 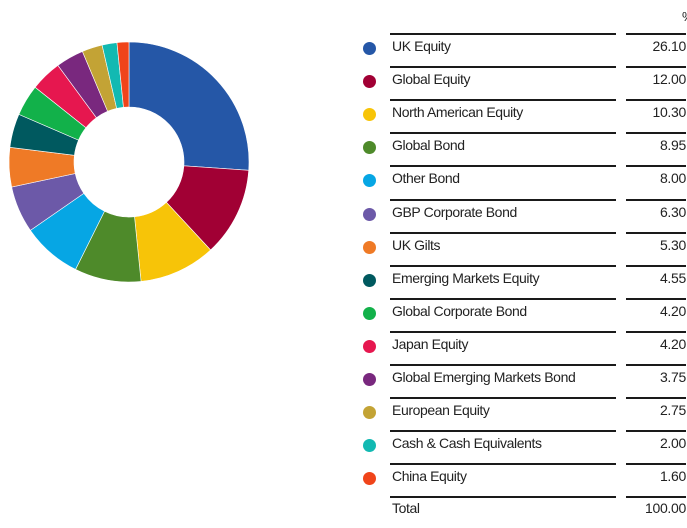 I want to click on legend-row: Cash & Cash Equivalents 2.00, so click(x=519, y=446).